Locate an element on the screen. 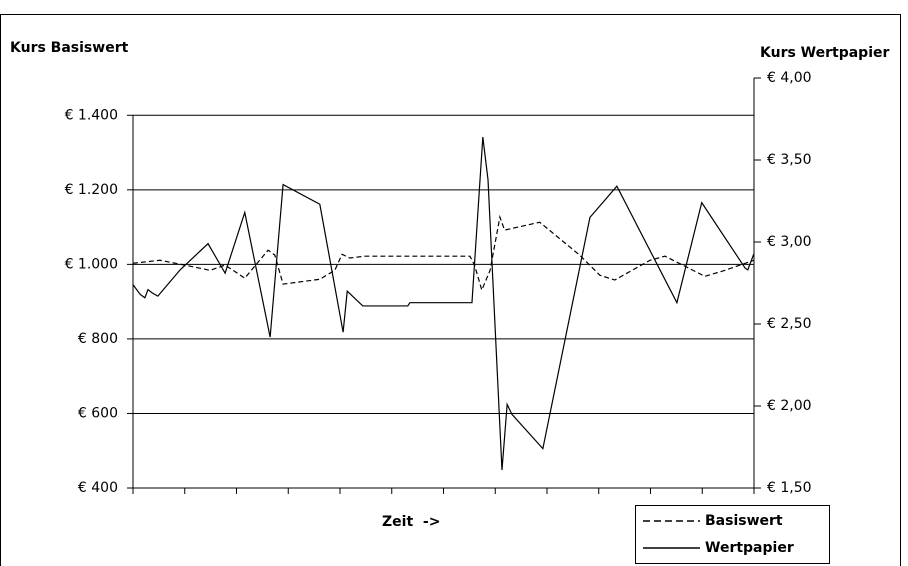 The image size is (908, 566). y-tick-label: € 800 is located at coordinates (98, 339).